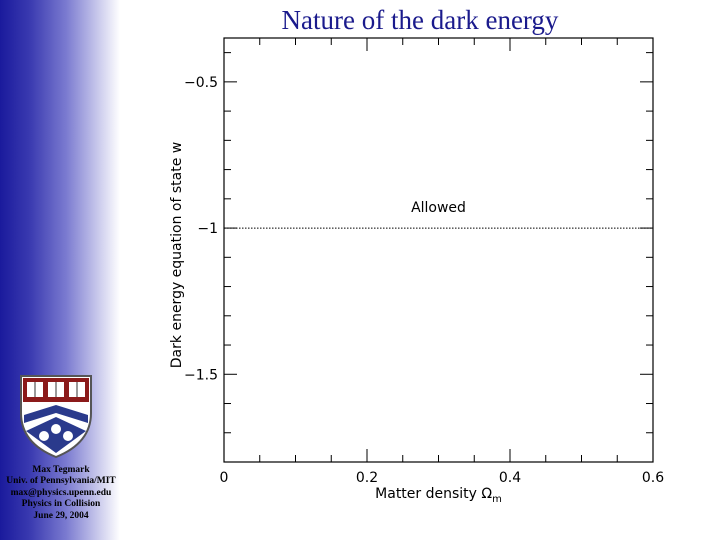 The width and height of the screenshot is (720, 540). I want to click on x-axis-label-text: Matter density Ω, so click(433, 494).